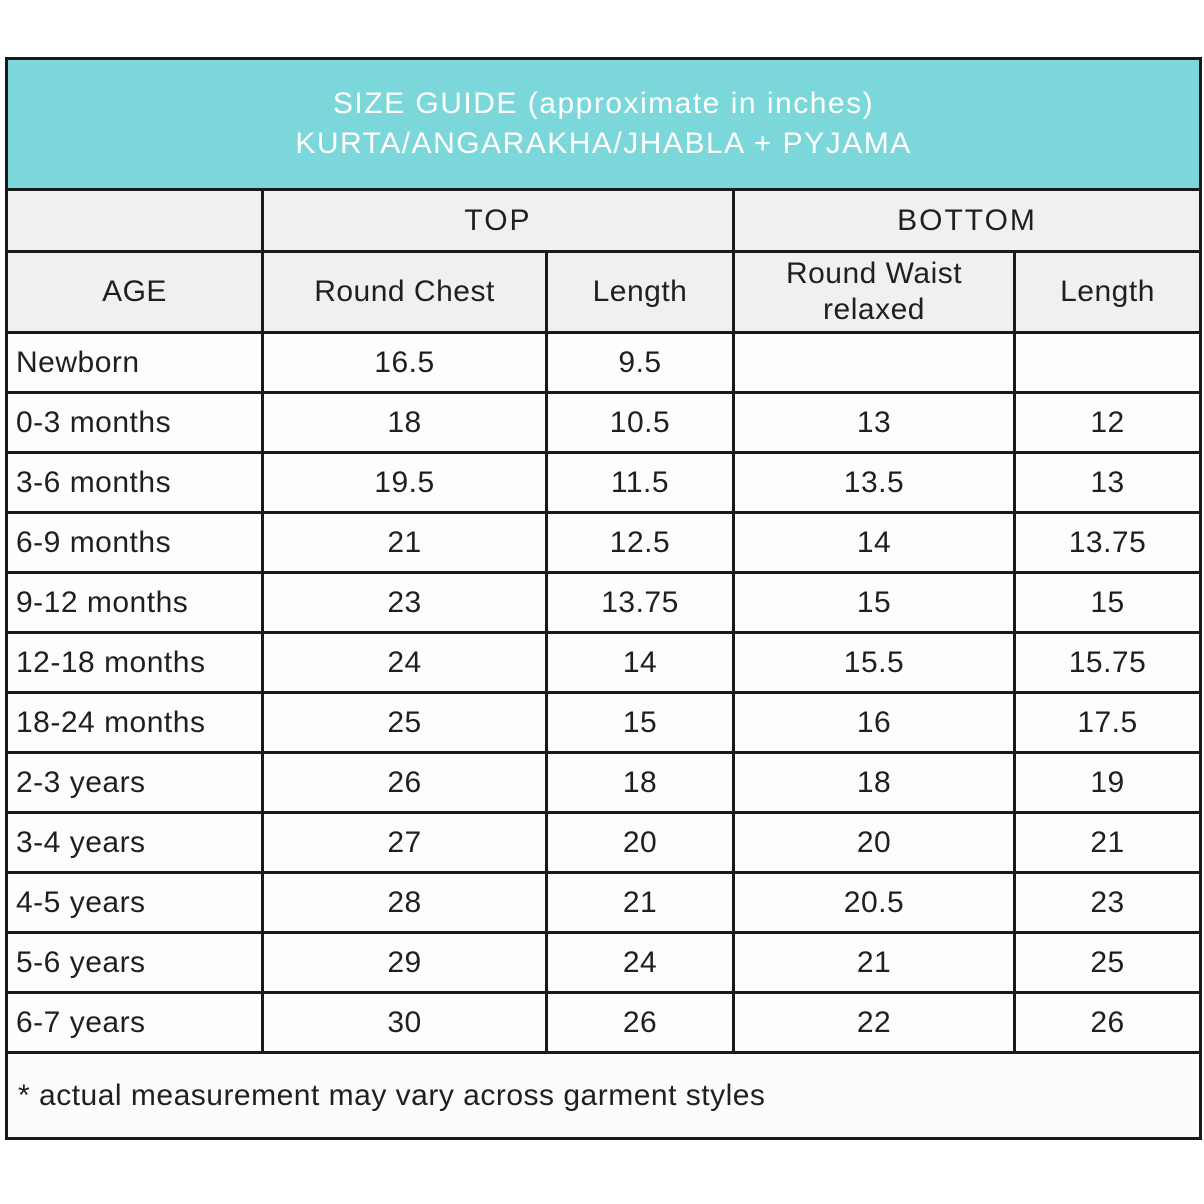 The height and width of the screenshot is (1204, 1204). Describe the element at coordinates (134, 842) in the screenshot. I see `age-cell: 3-4 years` at that location.